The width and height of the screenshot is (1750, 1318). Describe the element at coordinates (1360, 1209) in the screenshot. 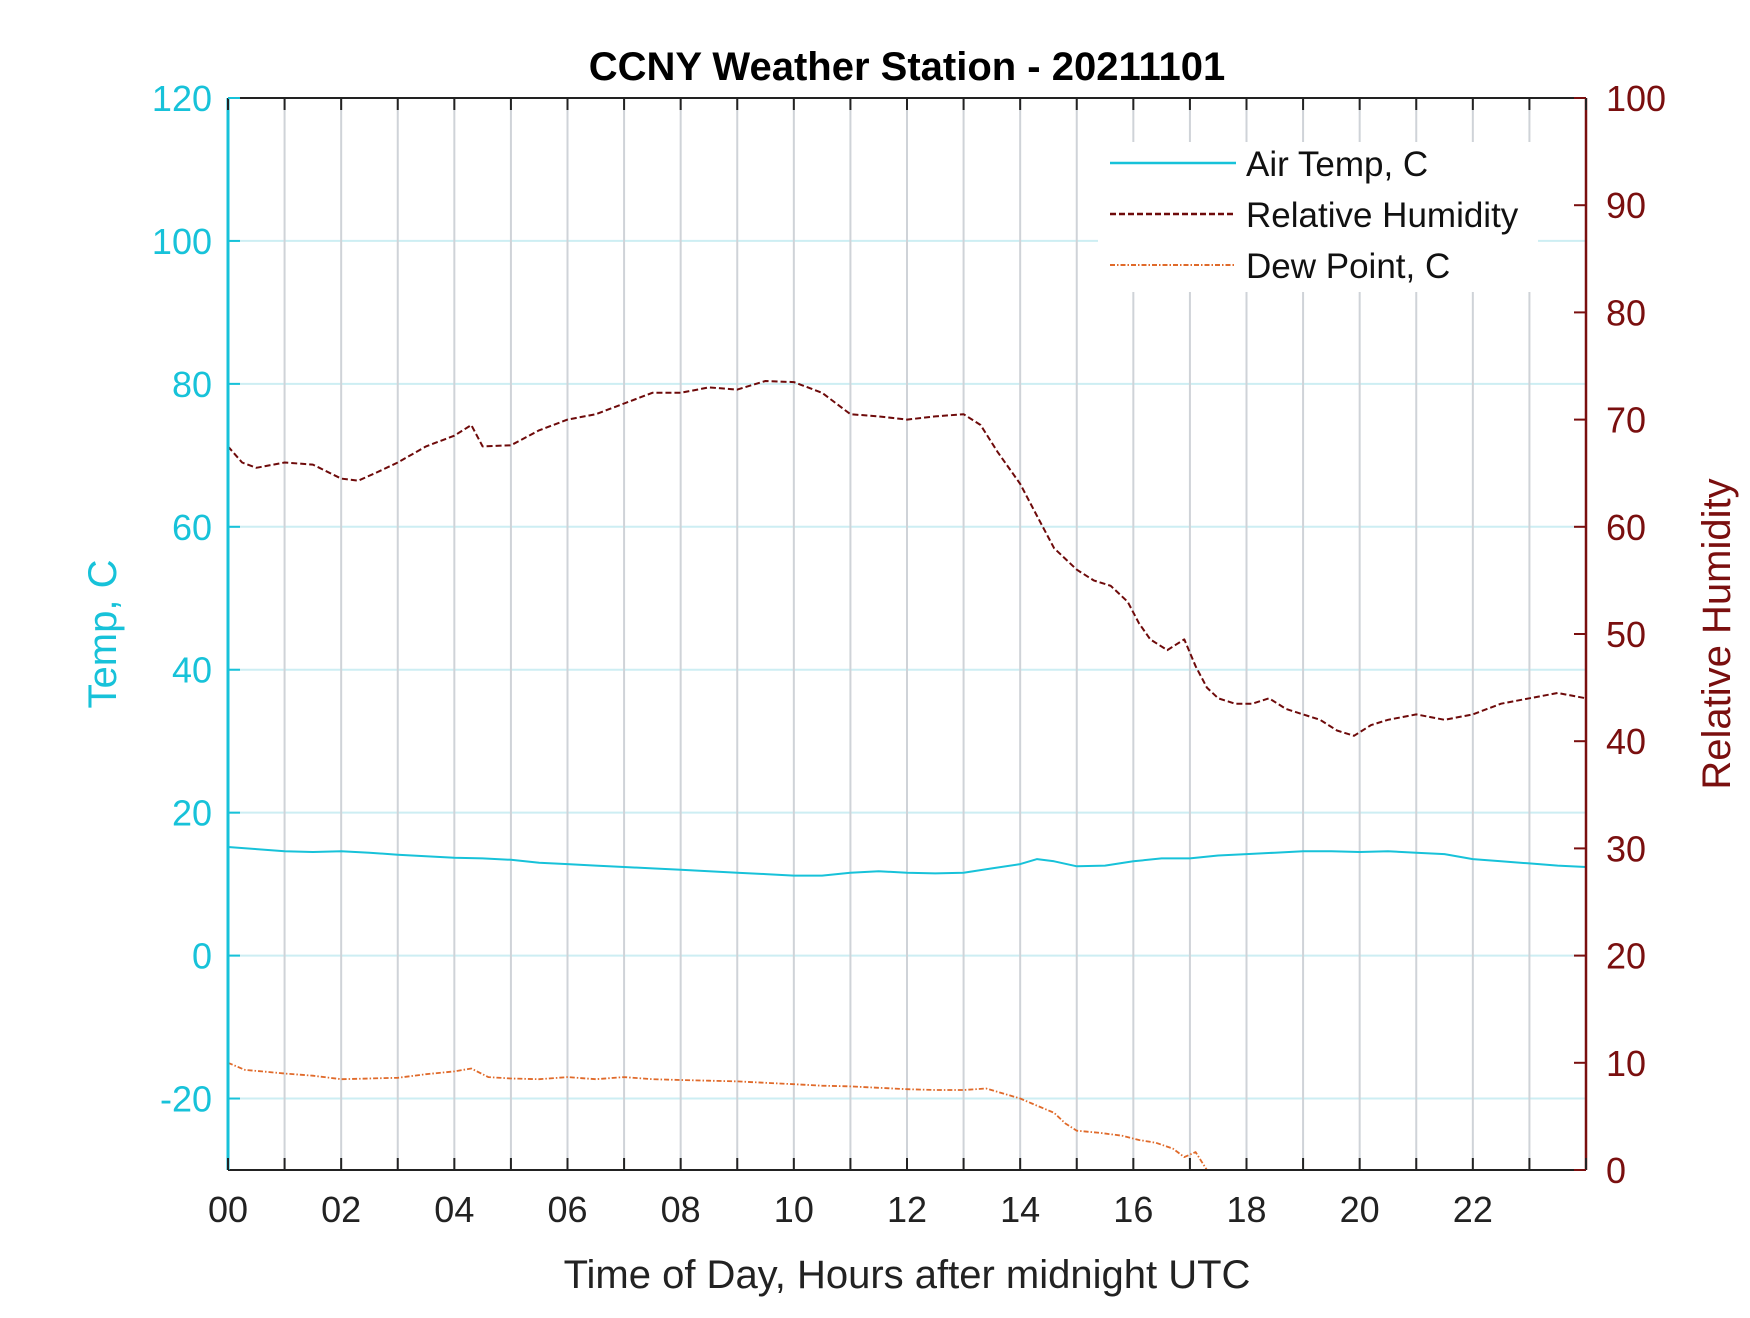

I see `x-tick-label: 20` at that location.